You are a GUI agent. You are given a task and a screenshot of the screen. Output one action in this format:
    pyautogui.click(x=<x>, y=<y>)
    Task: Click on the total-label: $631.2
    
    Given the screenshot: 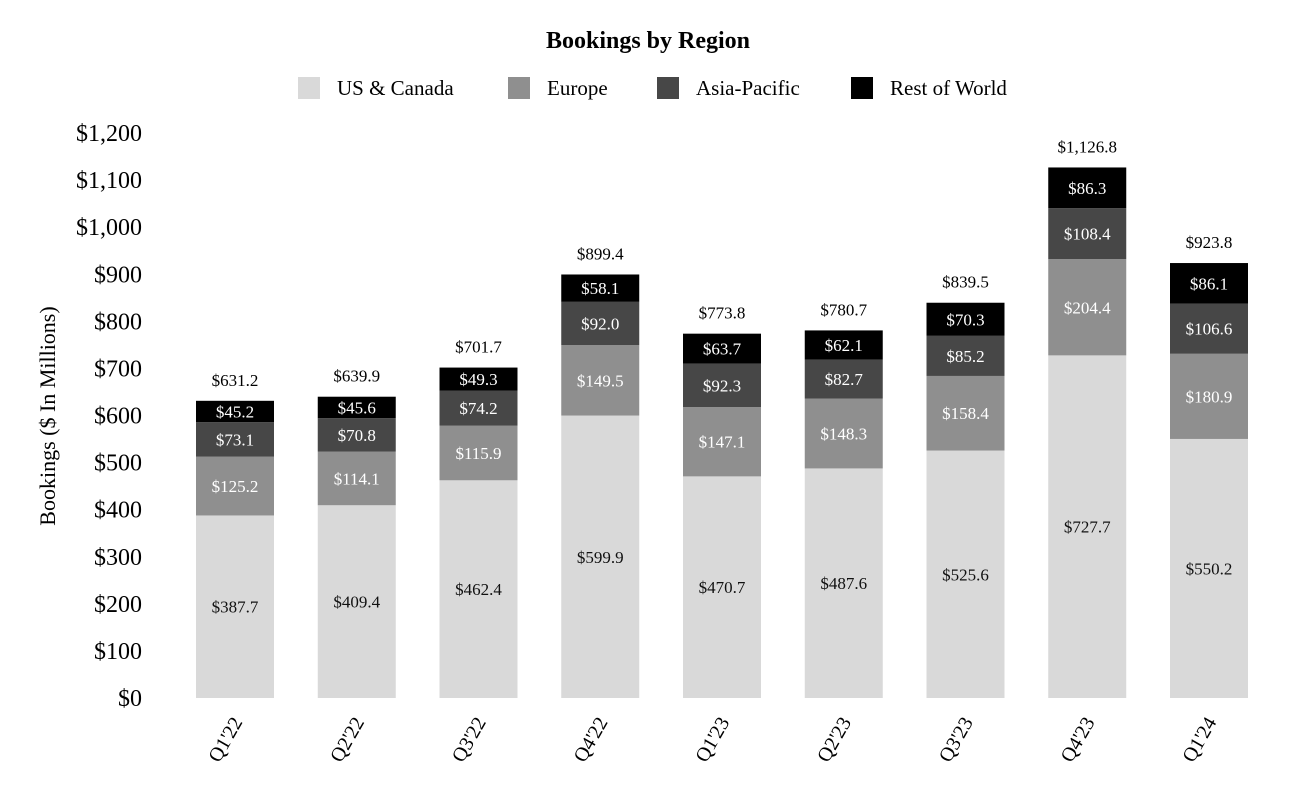 What is the action you would take?
    pyautogui.click(x=235, y=380)
    